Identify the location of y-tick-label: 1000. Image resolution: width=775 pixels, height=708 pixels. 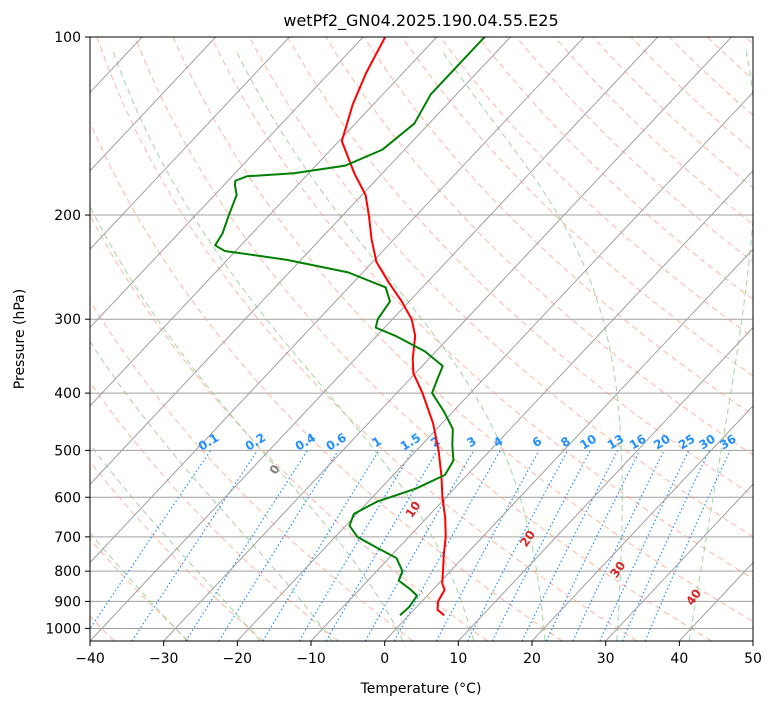
(63, 629).